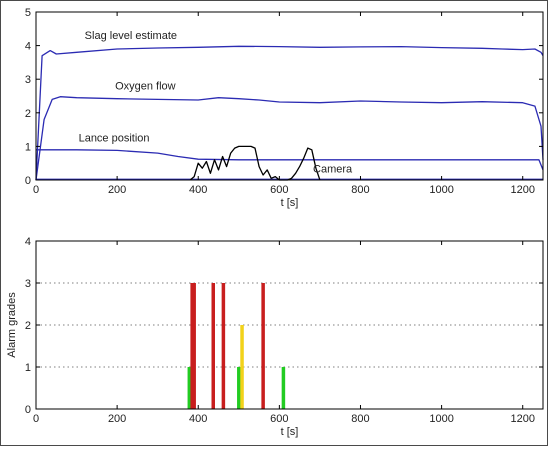 The height and width of the screenshot is (453, 550). What do you see at coordinates (290, 203) in the screenshot?
I see `plot-1-x-axis-label: t [s]` at bounding box center [290, 203].